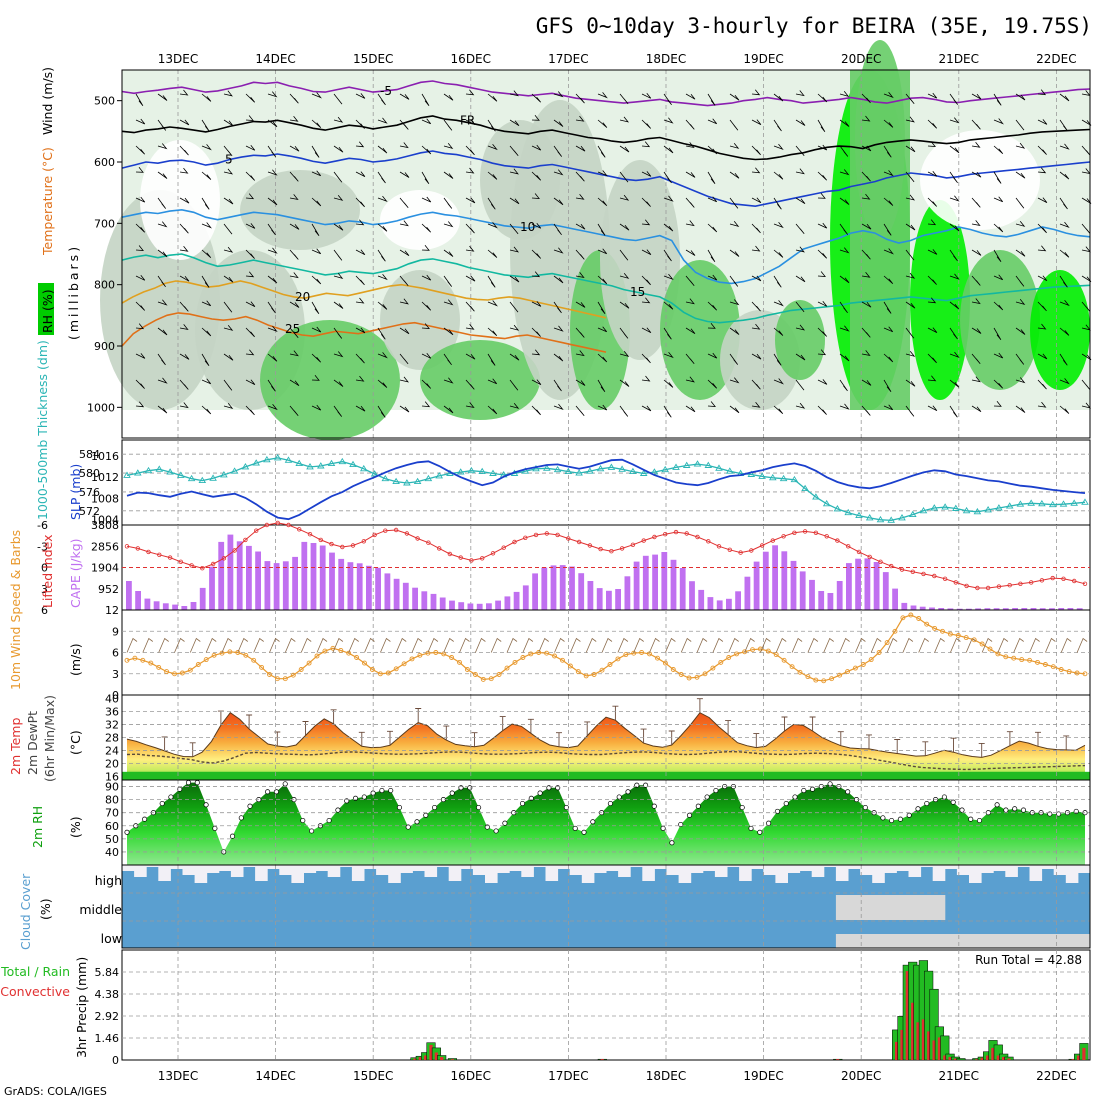  What do you see at coordinates (89, 511) in the screenshot?
I see `ytick-thickness: 572` at bounding box center [89, 511].